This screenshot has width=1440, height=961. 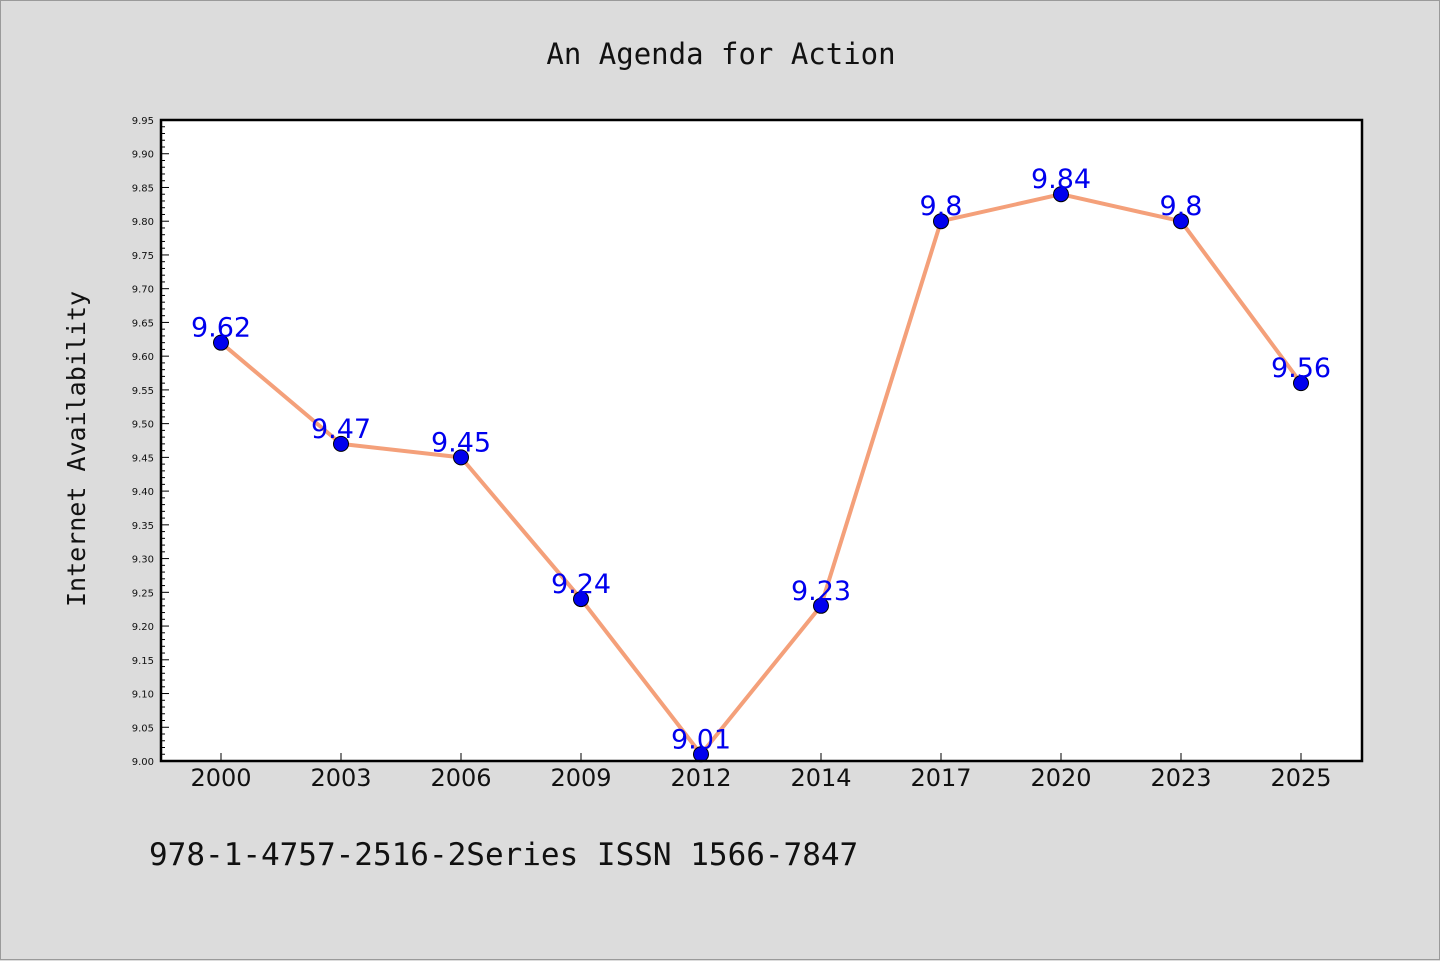 What do you see at coordinates (143, 458) in the screenshot?
I see `y-tick-label: 9.45` at bounding box center [143, 458].